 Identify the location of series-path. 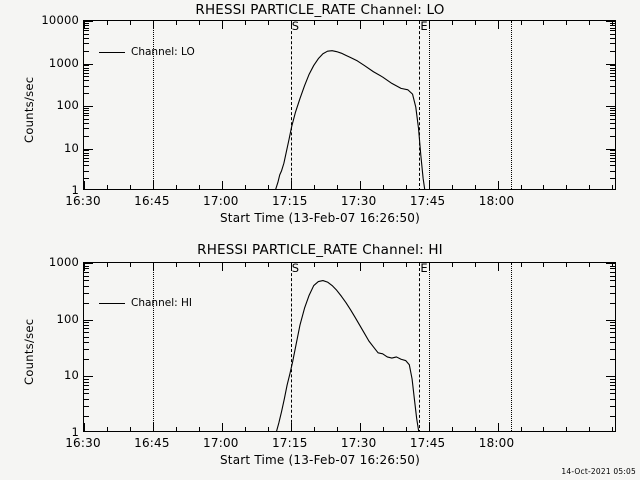
(348, 355).